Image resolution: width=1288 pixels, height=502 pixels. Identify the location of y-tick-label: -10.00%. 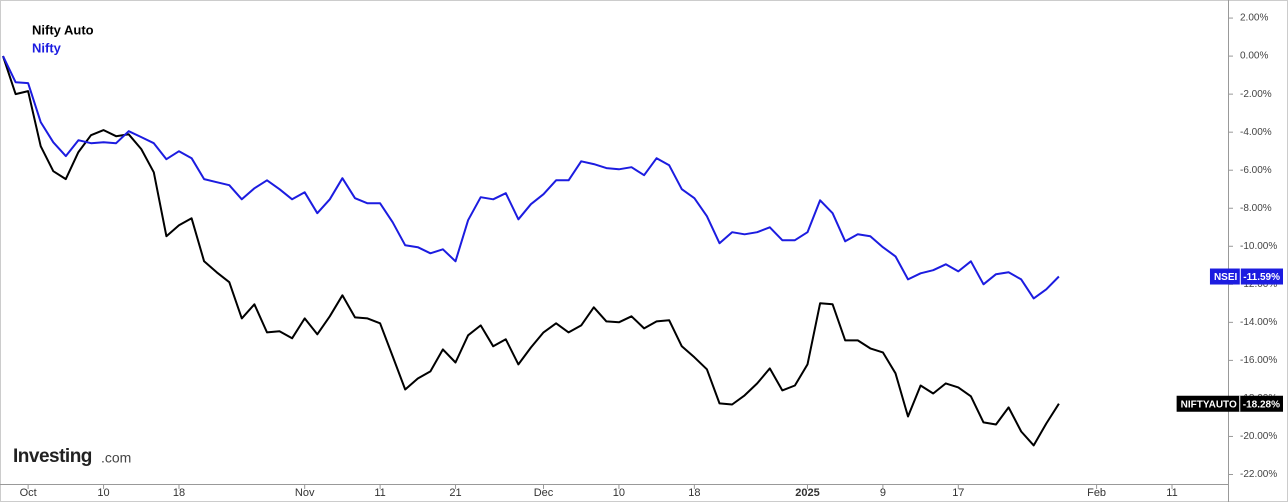
(1258, 246).